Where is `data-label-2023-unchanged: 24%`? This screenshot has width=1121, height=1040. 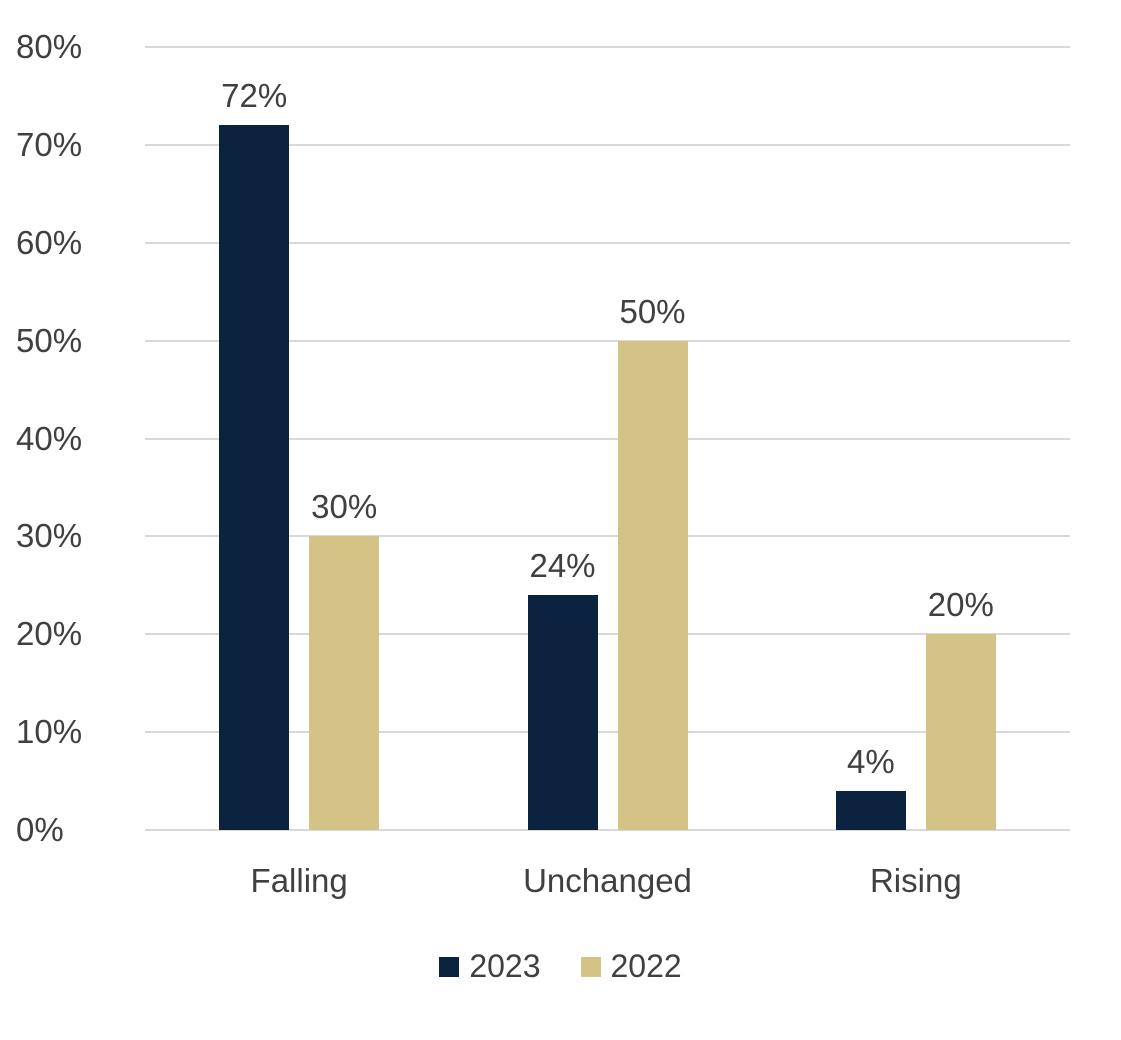
data-label-2023-unchanged: 24% is located at coordinates (562, 566).